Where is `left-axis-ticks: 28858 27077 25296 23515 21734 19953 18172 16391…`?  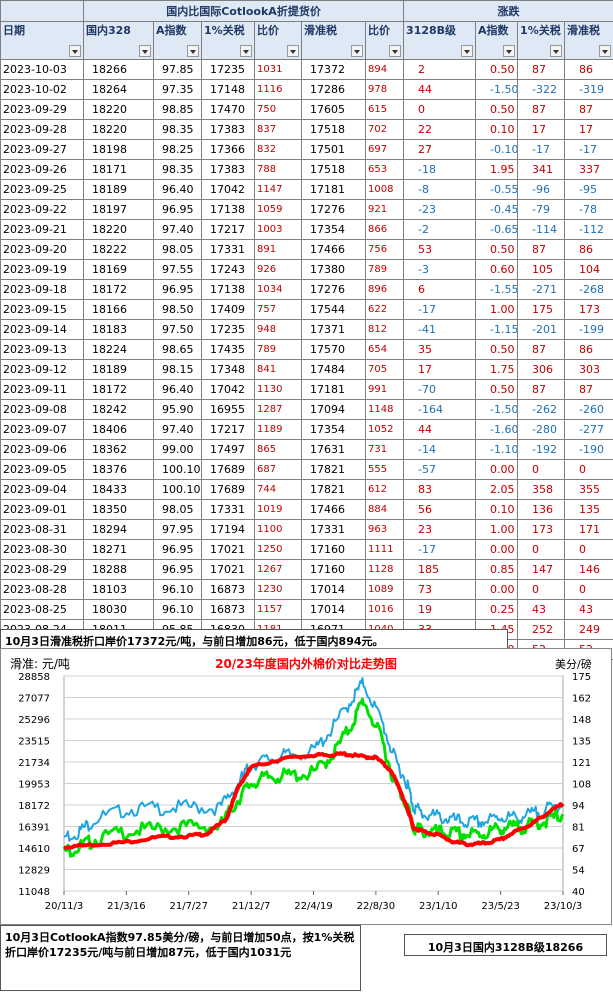
left-axis-ticks: 28858 27077 25296 23515 21734 19953 18172 16391… is located at coordinates (34, 785).